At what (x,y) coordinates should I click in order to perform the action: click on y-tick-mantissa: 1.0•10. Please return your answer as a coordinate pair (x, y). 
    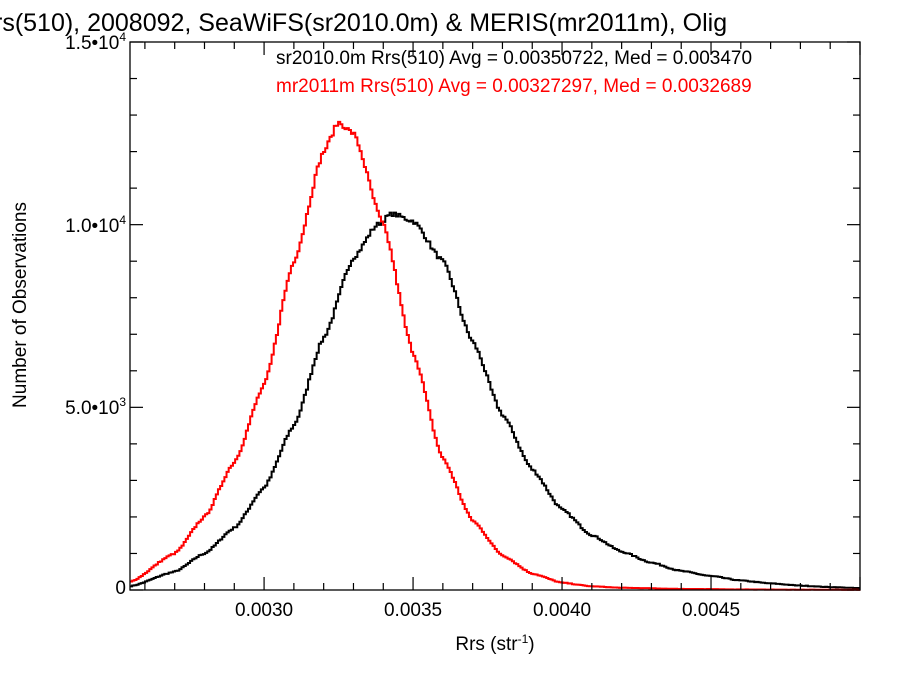
    Looking at the image, I should click on (92, 226).